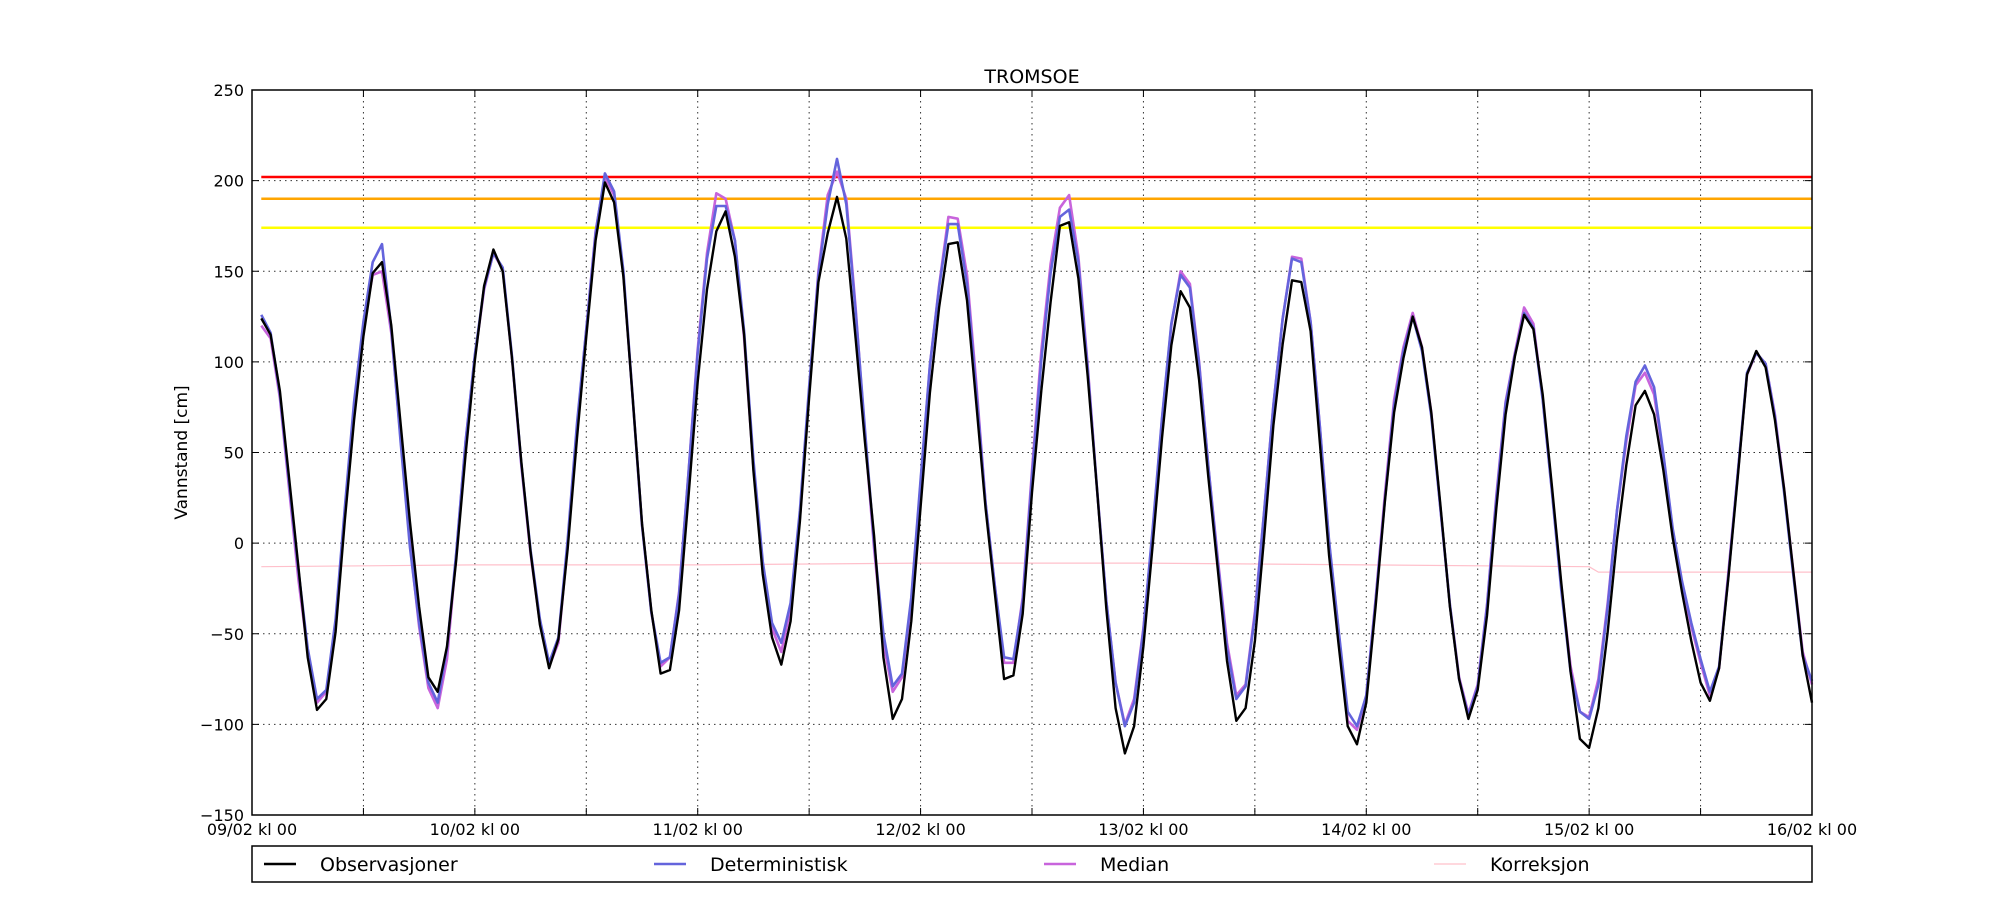  I want to click on y-tick-label: −100, so click(222, 724).